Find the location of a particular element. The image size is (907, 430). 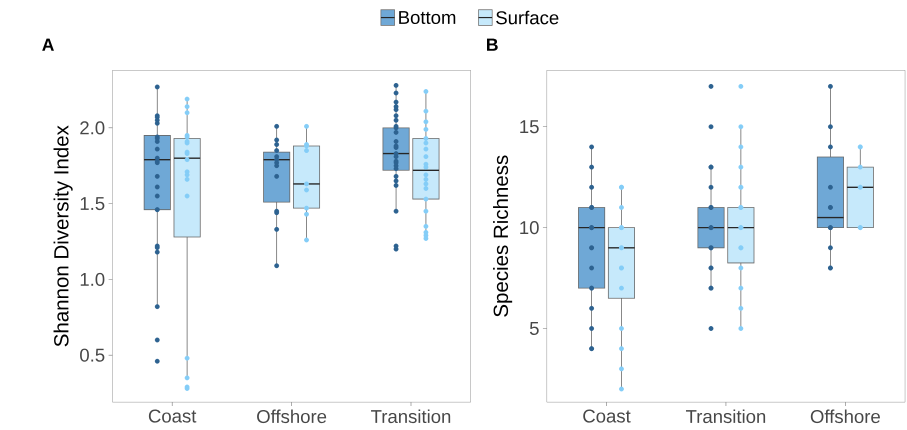

y-tick-label: 0.5 is located at coordinates (92, 355).